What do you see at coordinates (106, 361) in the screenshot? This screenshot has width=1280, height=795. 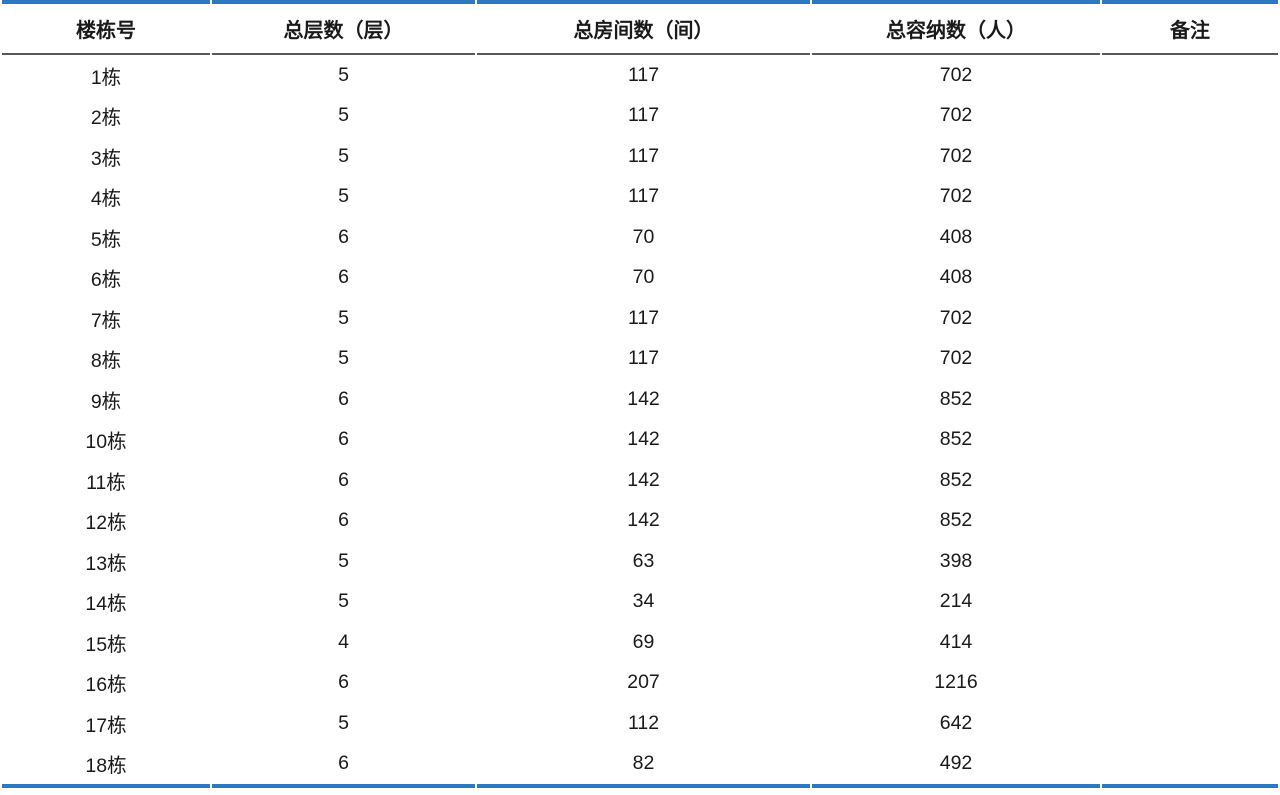 I see `cell-building: 8栋` at bounding box center [106, 361].